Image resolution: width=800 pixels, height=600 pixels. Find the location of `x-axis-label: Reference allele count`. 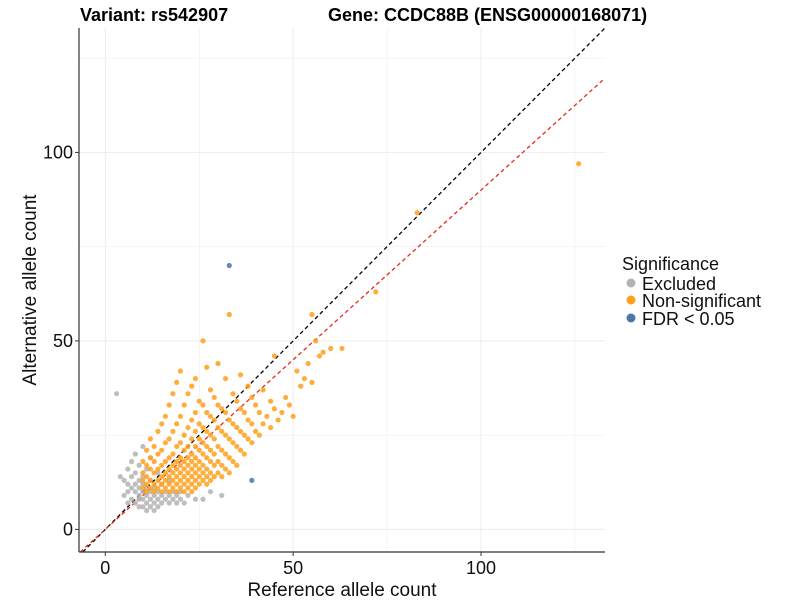

x-axis-label: Reference allele count is located at coordinates (342, 590).